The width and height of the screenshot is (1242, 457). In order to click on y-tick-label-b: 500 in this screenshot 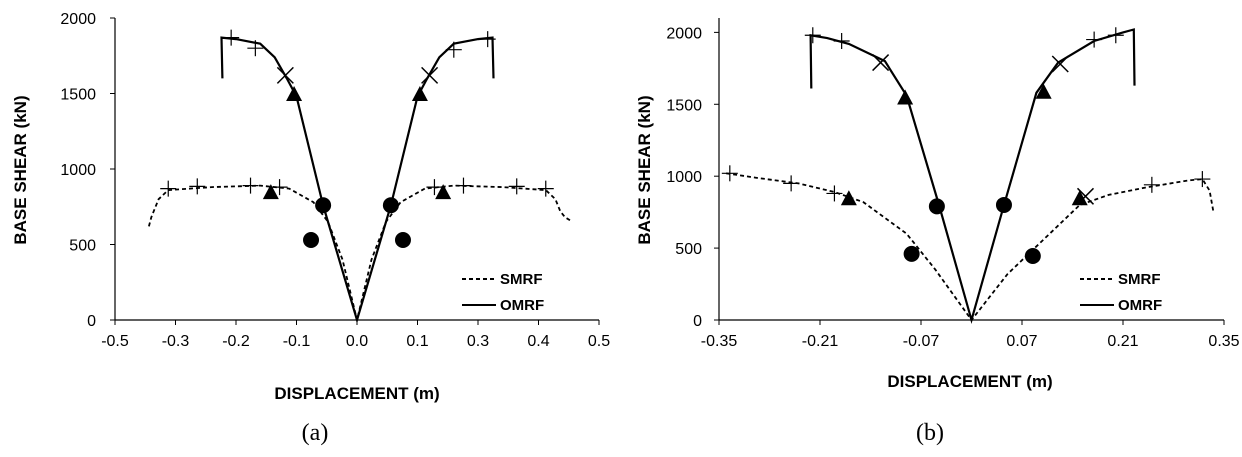, I will do `click(688, 249)`.